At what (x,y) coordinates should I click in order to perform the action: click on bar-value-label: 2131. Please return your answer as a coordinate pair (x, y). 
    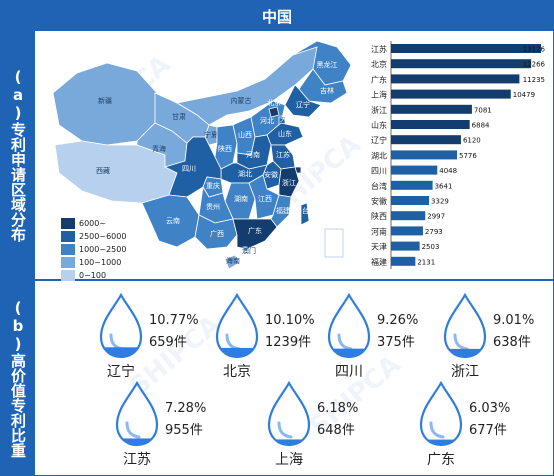
    Looking at the image, I should click on (426, 262).